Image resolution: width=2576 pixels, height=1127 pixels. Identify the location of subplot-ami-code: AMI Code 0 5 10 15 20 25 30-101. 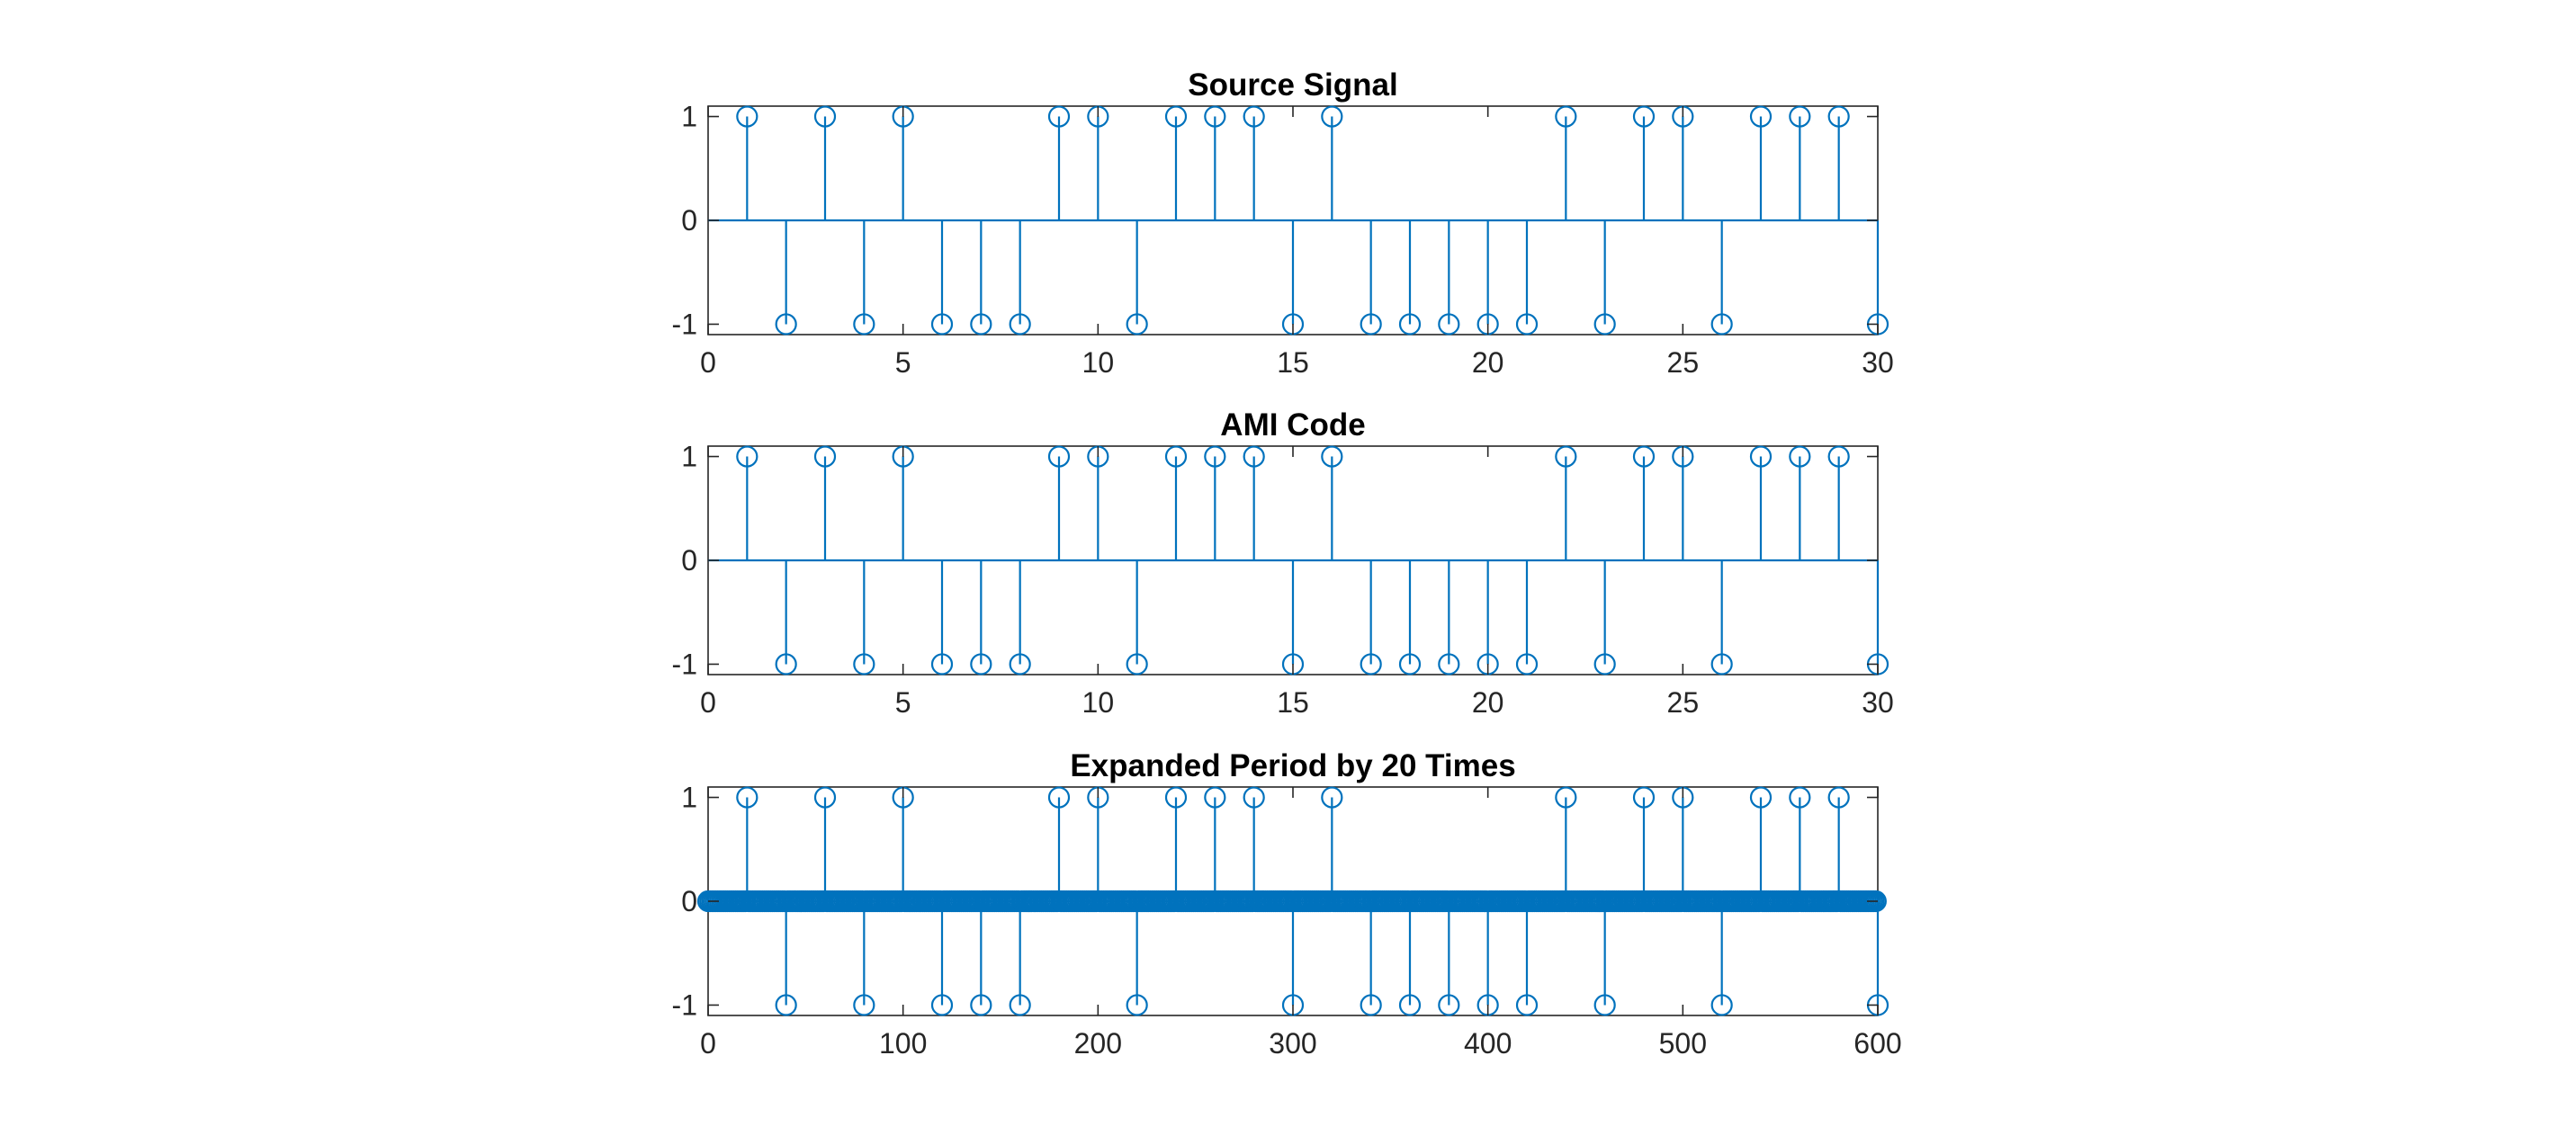
(1283, 563).